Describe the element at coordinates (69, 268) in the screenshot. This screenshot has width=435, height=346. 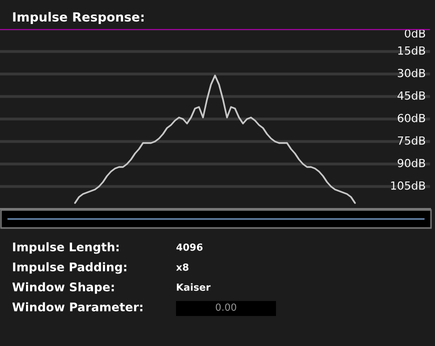
I see `text: Impulse Padding:` at that location.